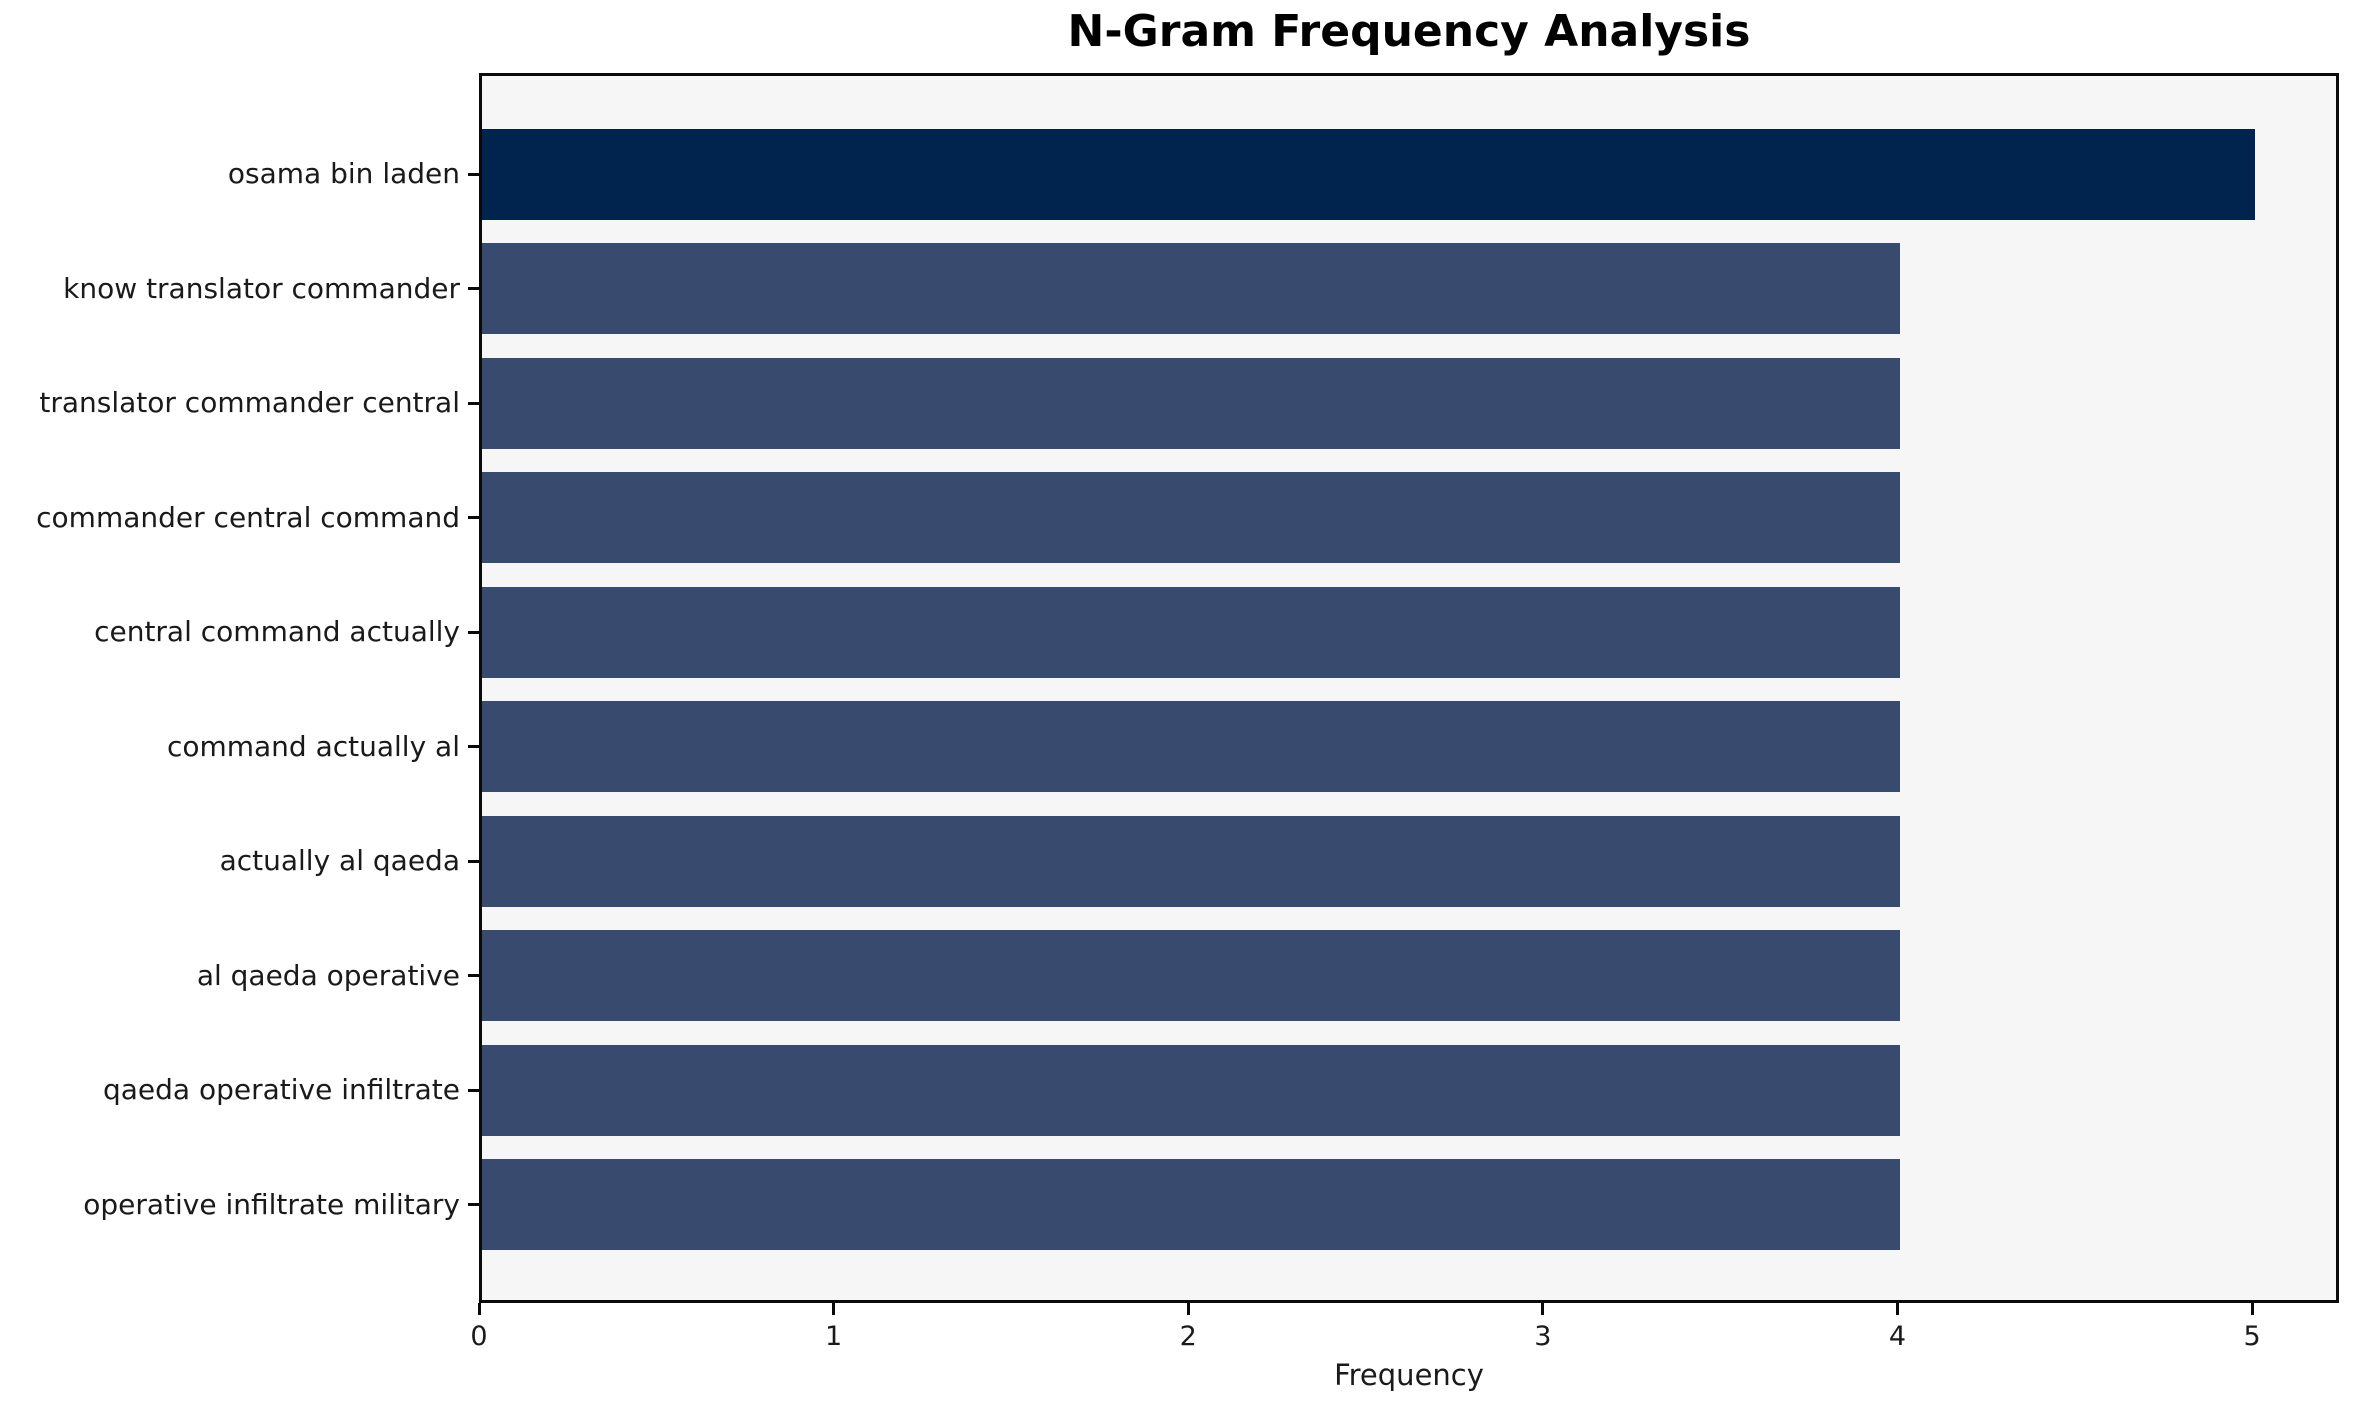  What do you see at coordinates (313, 746) in the screenshot?
I see `y-tick-label: command actually al` at bounding box center [313, 746].